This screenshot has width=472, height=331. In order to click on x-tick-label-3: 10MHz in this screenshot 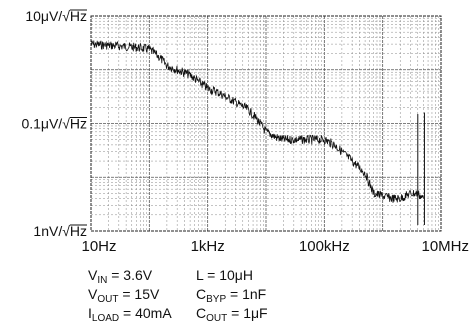, I will do `click(445, 246)`.